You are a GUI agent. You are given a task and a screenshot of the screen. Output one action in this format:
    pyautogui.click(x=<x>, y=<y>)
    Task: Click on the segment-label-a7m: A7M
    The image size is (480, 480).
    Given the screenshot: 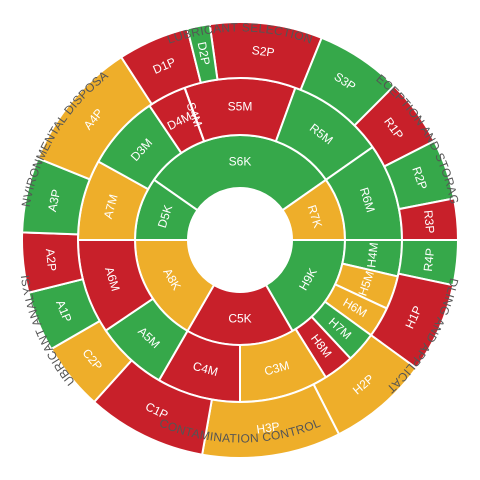 What is the action you would take?
    pyautogui.click(x=111, y=206)
    